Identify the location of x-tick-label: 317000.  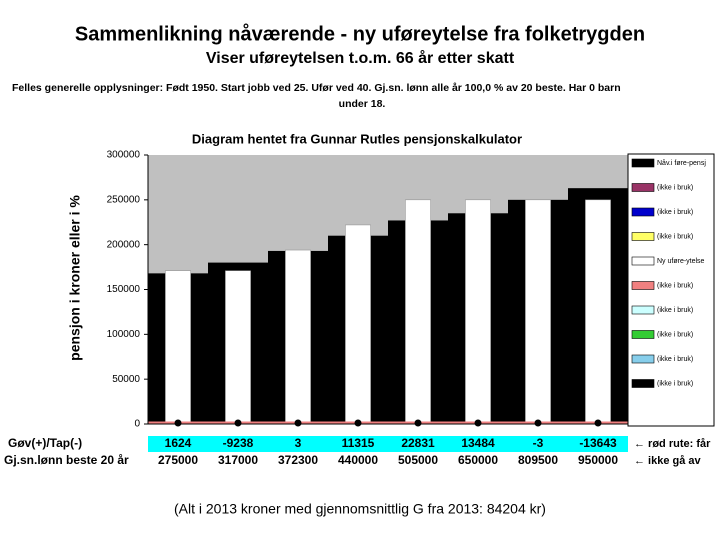
(238, 460).